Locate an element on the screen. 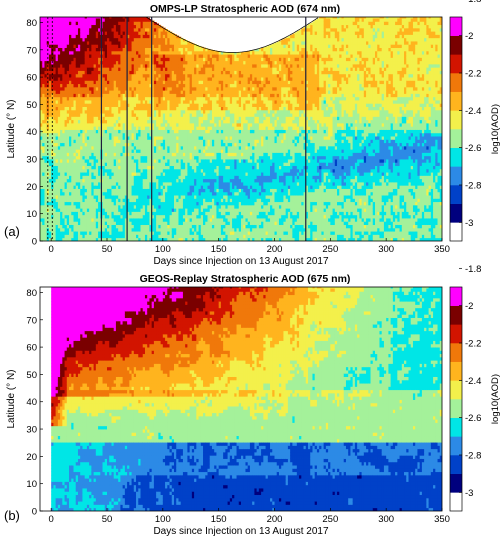 This screenshot has height=541, width=500. panel-a-colorbar: -3 -2.8 -2.6 -2.4 -2.2 -2 -1.8 log10(AOD) is located at coordinates (474, 121).